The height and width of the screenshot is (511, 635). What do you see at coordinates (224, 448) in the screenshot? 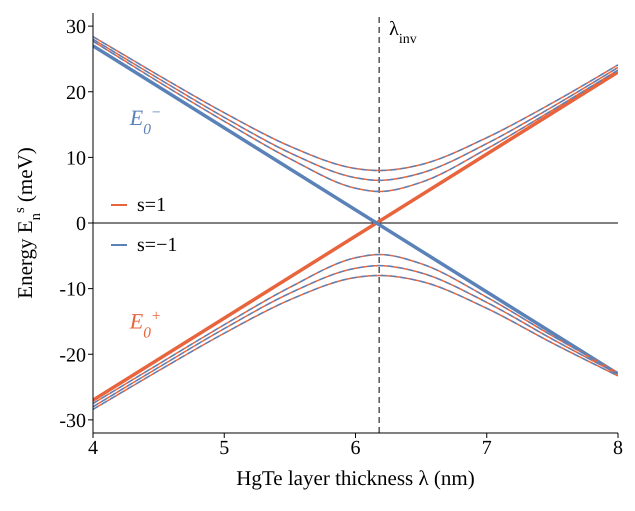
I see `x-tick-label: 5` at bounding box center [224, 448].